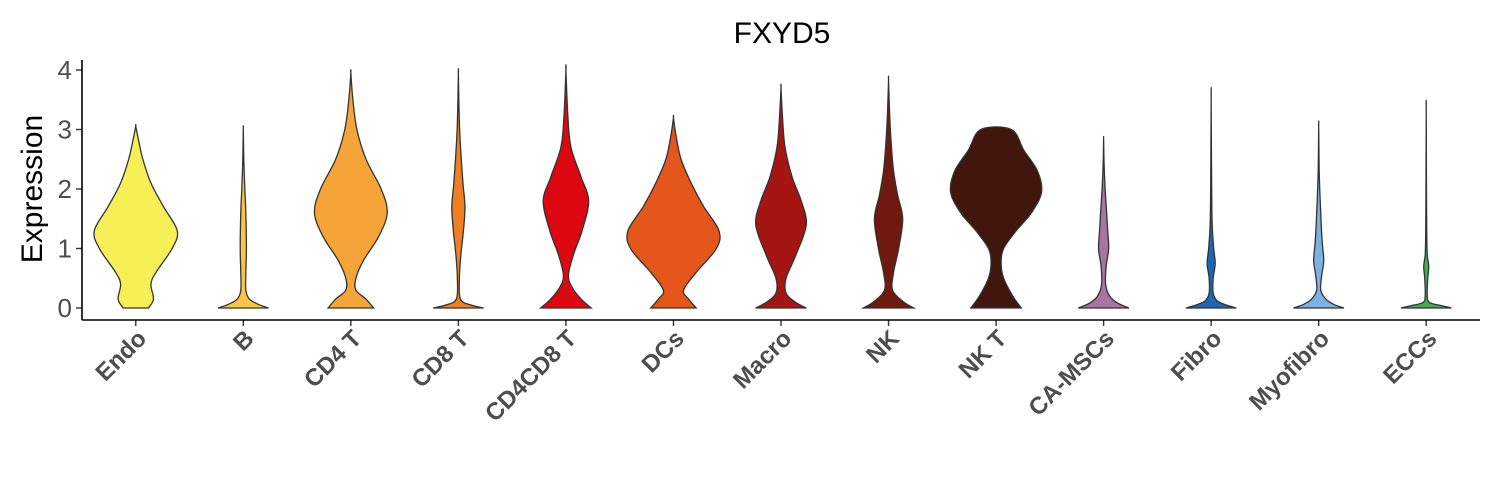 Image resolution: width=1500 pixels, height=500 pixels. Describe the element at coordinates (782, 33) in the screenshot. I see `chart-title: FXYD5` at that location.